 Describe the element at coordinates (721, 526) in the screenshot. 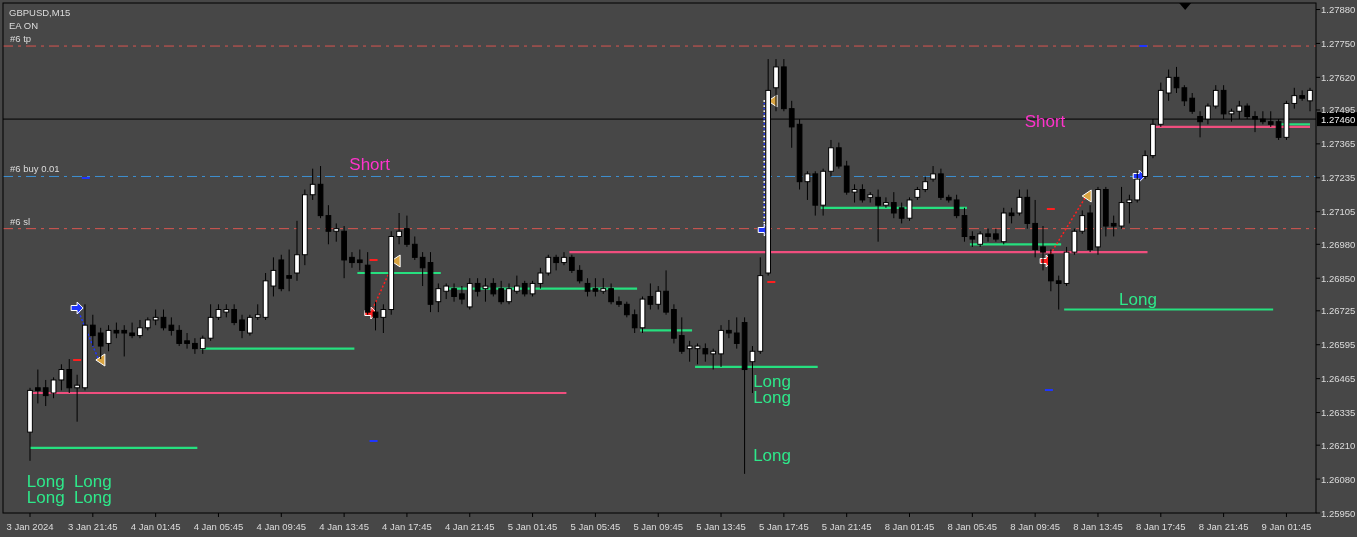

I see `x-tick-label: 5 Jan 13:45` at that location.